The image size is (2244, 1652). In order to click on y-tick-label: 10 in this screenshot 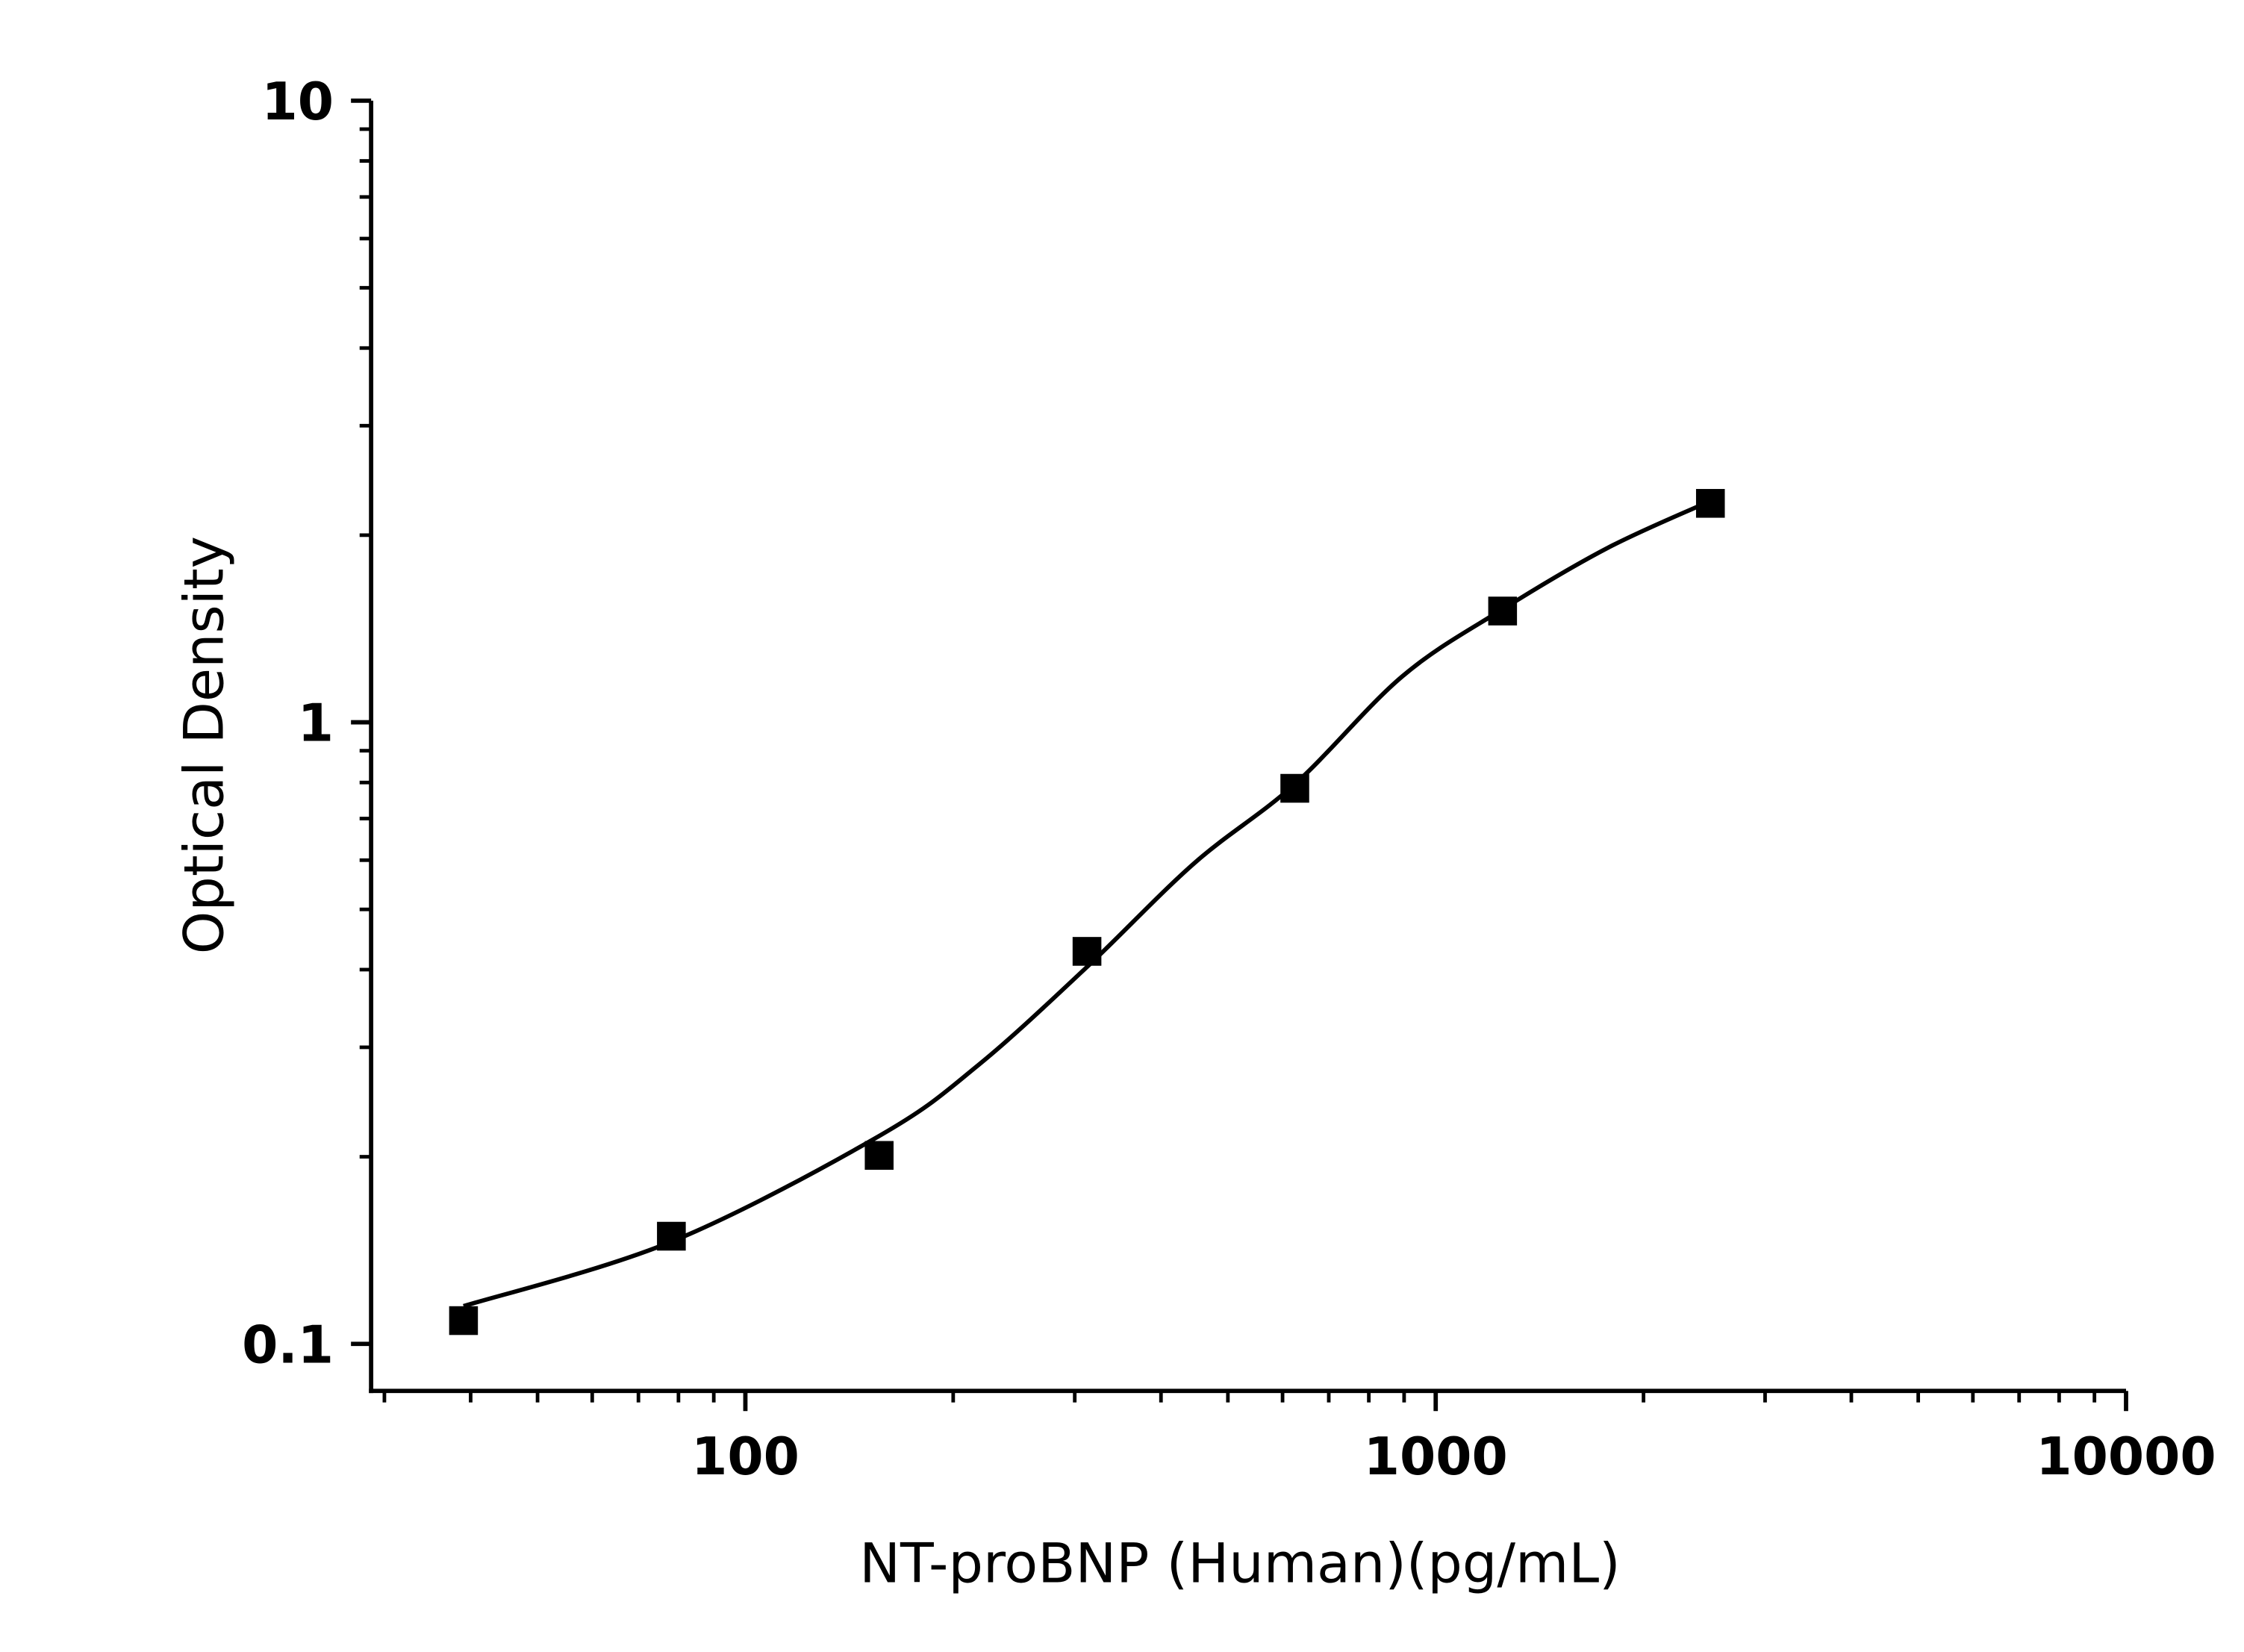, I will do `click(298, 102)`.